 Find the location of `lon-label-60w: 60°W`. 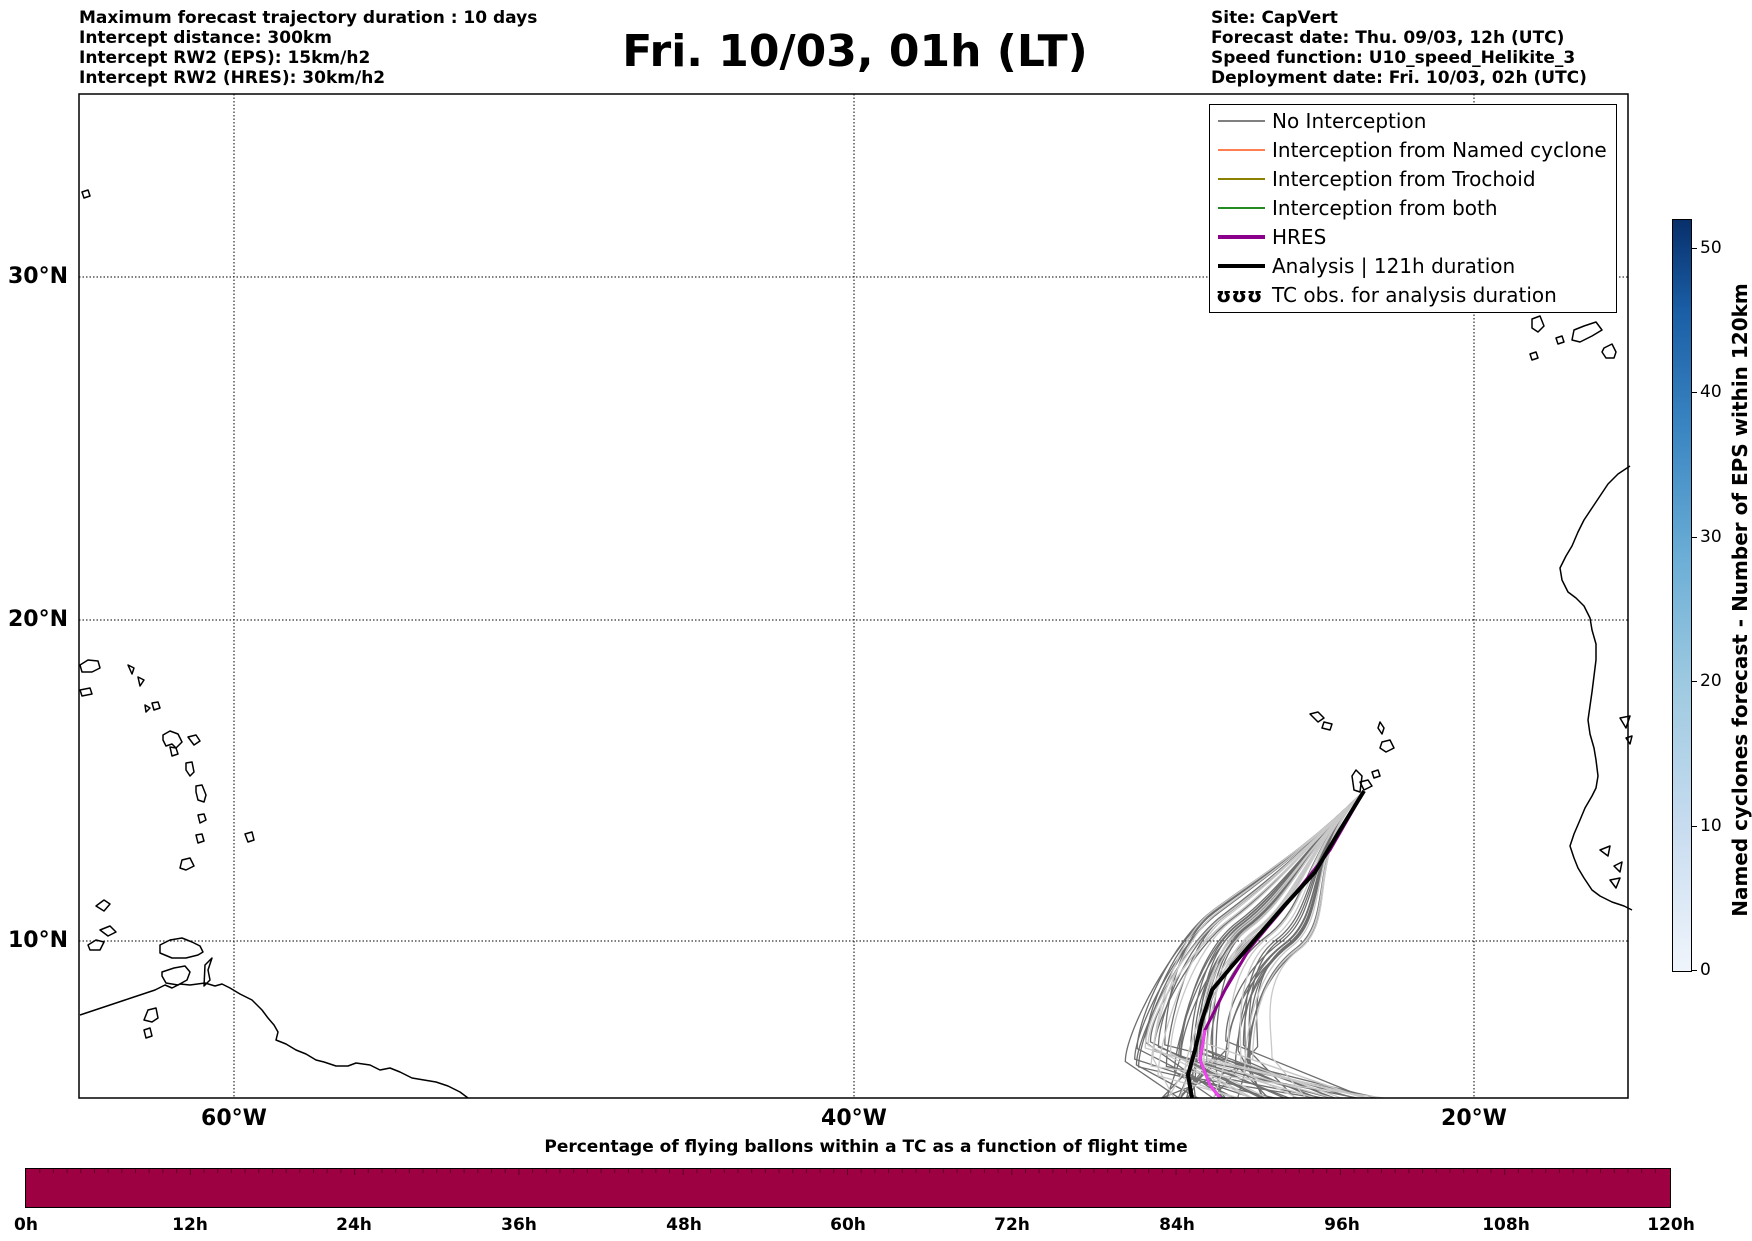

lon-label-60w: 60°W is located at coordinates (234, 1118).